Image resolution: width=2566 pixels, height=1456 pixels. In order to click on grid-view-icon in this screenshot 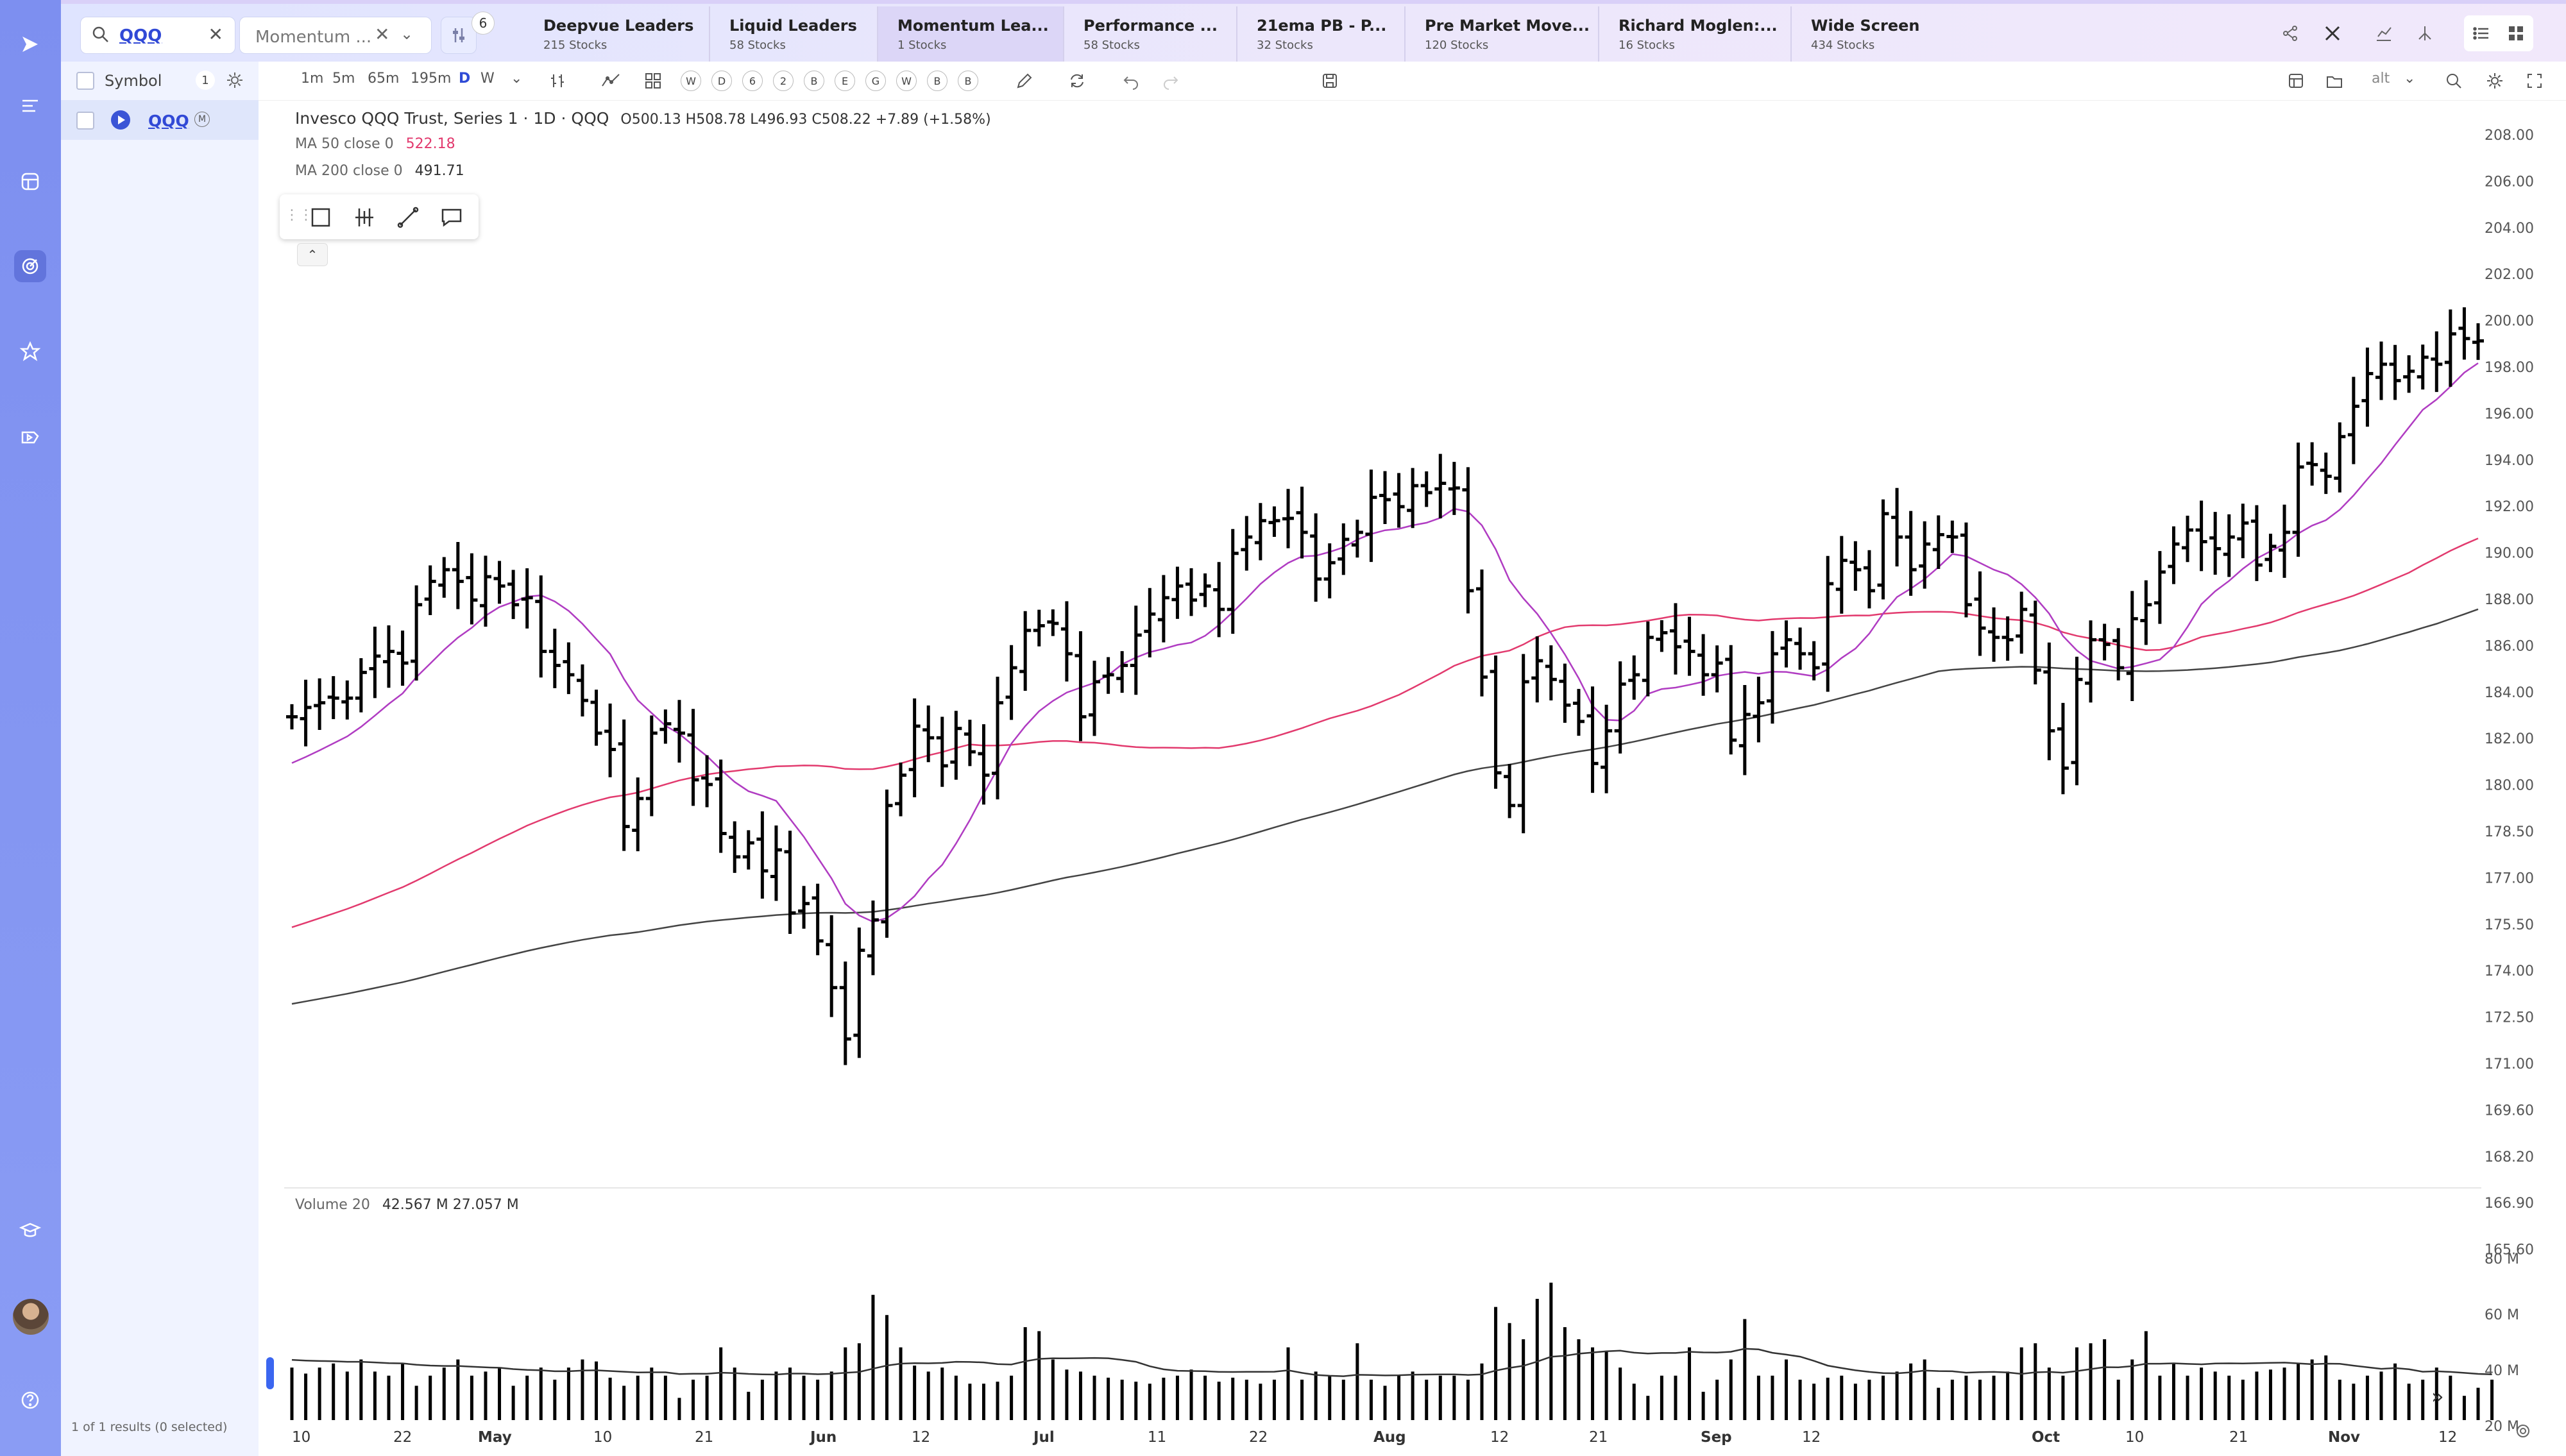, I will do `click(2516, 33)`.